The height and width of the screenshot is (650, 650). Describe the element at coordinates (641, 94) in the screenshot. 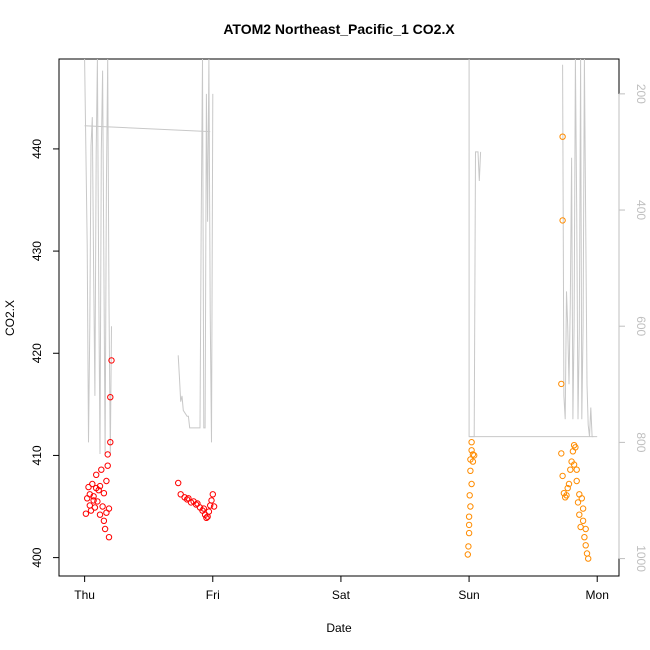

I see `y2-tick-label-0: 200` at that location.